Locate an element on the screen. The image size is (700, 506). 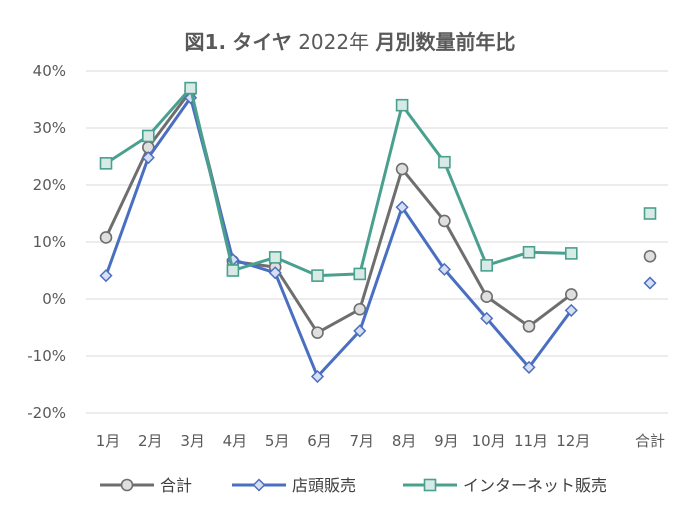
y-tick-label: -10% is located at coordinates (46, 356).